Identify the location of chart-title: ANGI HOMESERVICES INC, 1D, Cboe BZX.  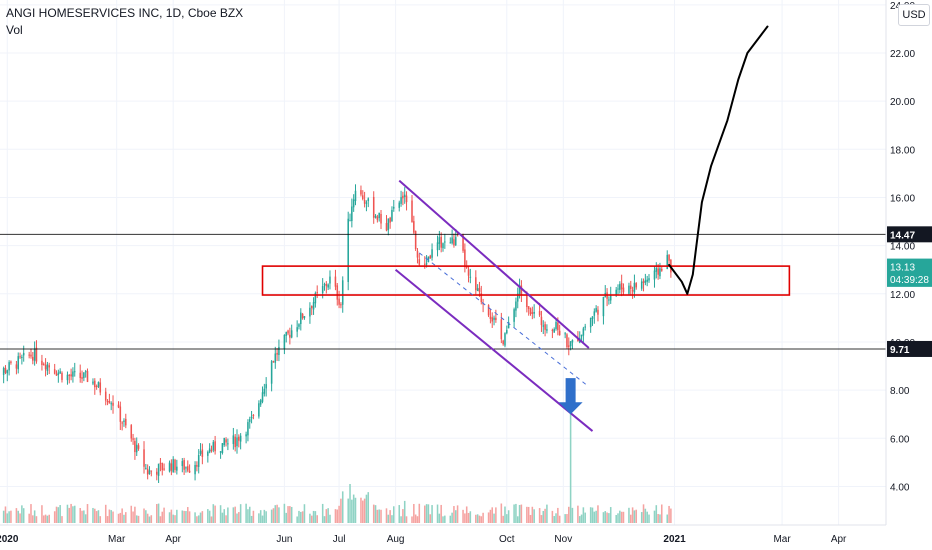
(125, 13).